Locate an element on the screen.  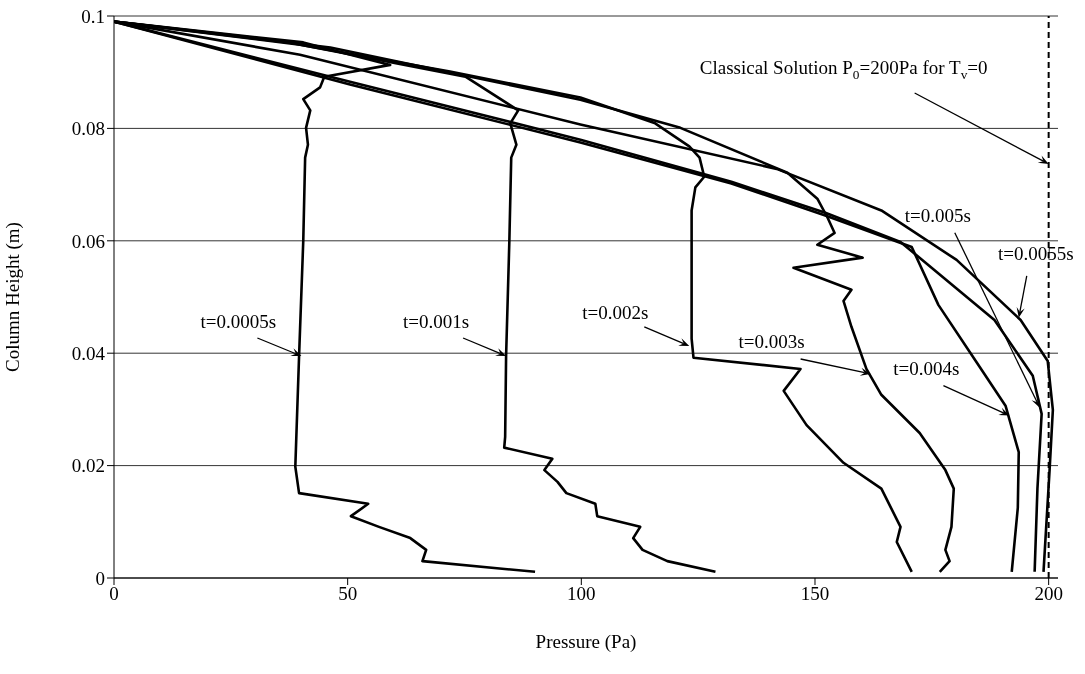
annotation: t=0.0005s is located at coordinates (238, 321).